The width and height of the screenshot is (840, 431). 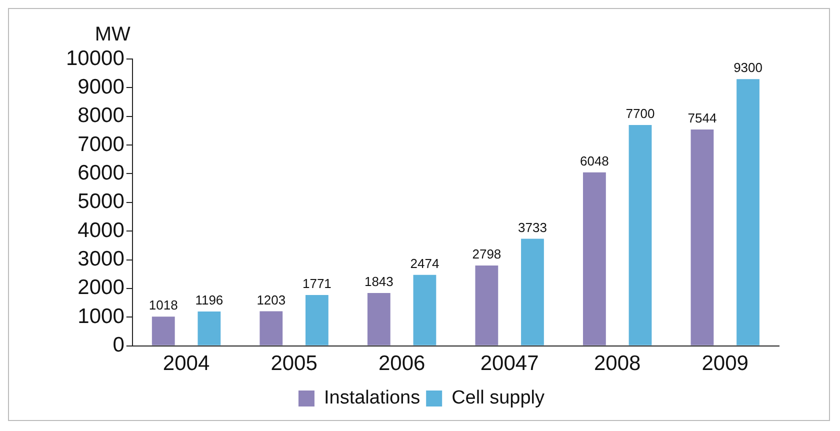 I want to click on data-label: 1196, so click(x=209, y=300).